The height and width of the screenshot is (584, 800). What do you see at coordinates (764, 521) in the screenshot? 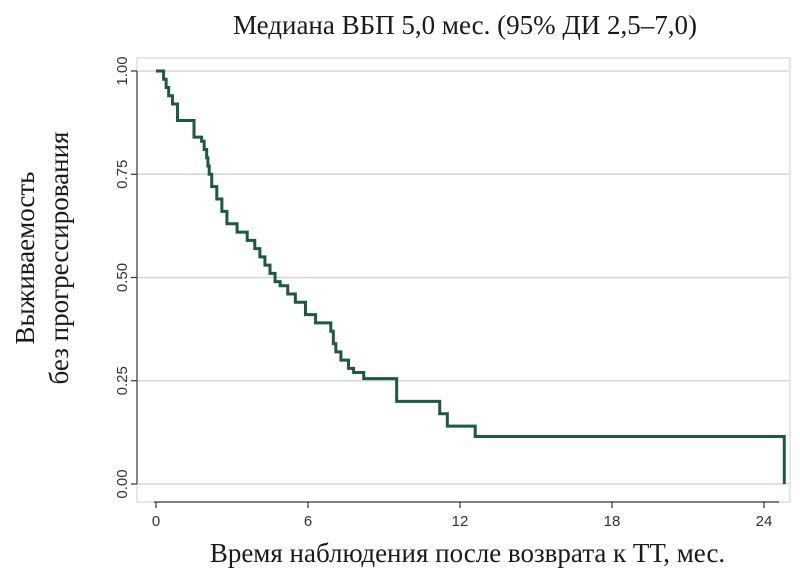
I see `x-tick-label: 24` at bounding box center [764, 521].